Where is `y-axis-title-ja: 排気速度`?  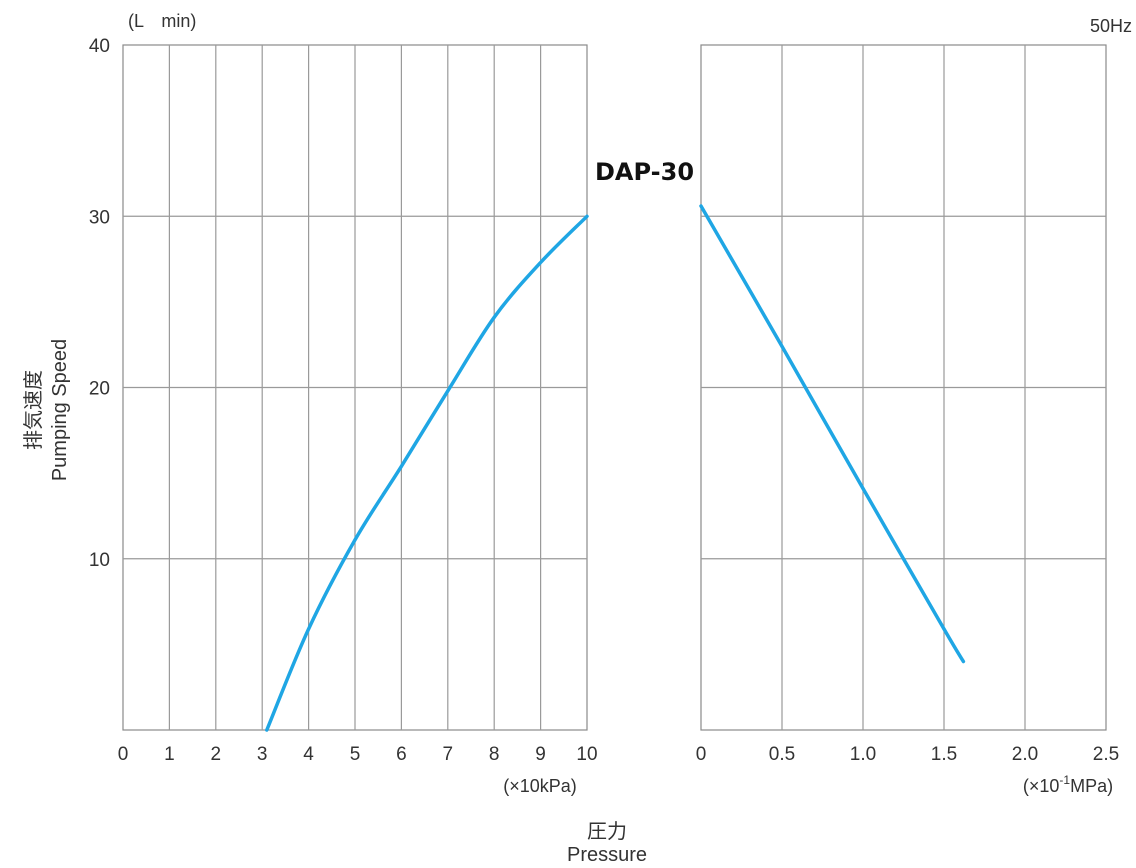
y-axis-title-ja: 排気速度 is located at coordinates (33, 410).